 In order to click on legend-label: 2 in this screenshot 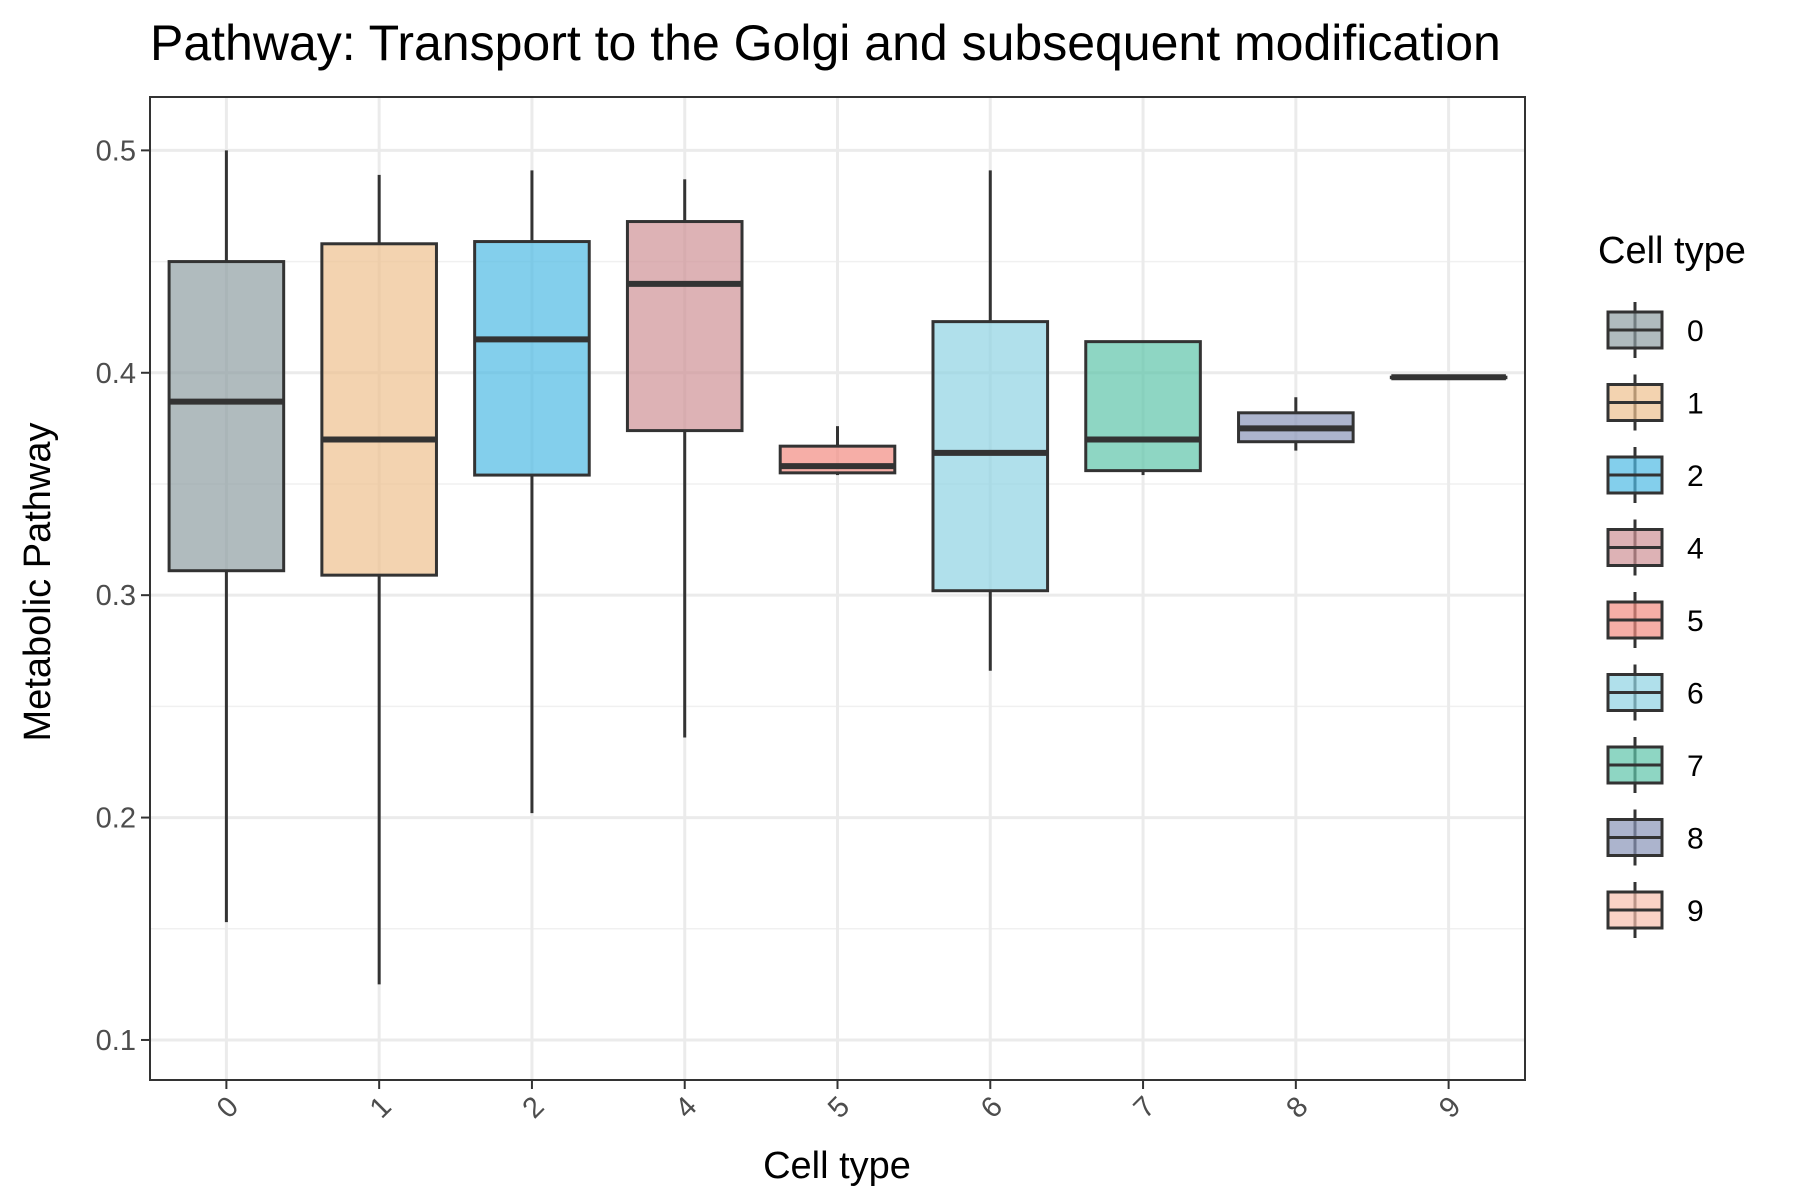, I will do `click(1695, 476)`.